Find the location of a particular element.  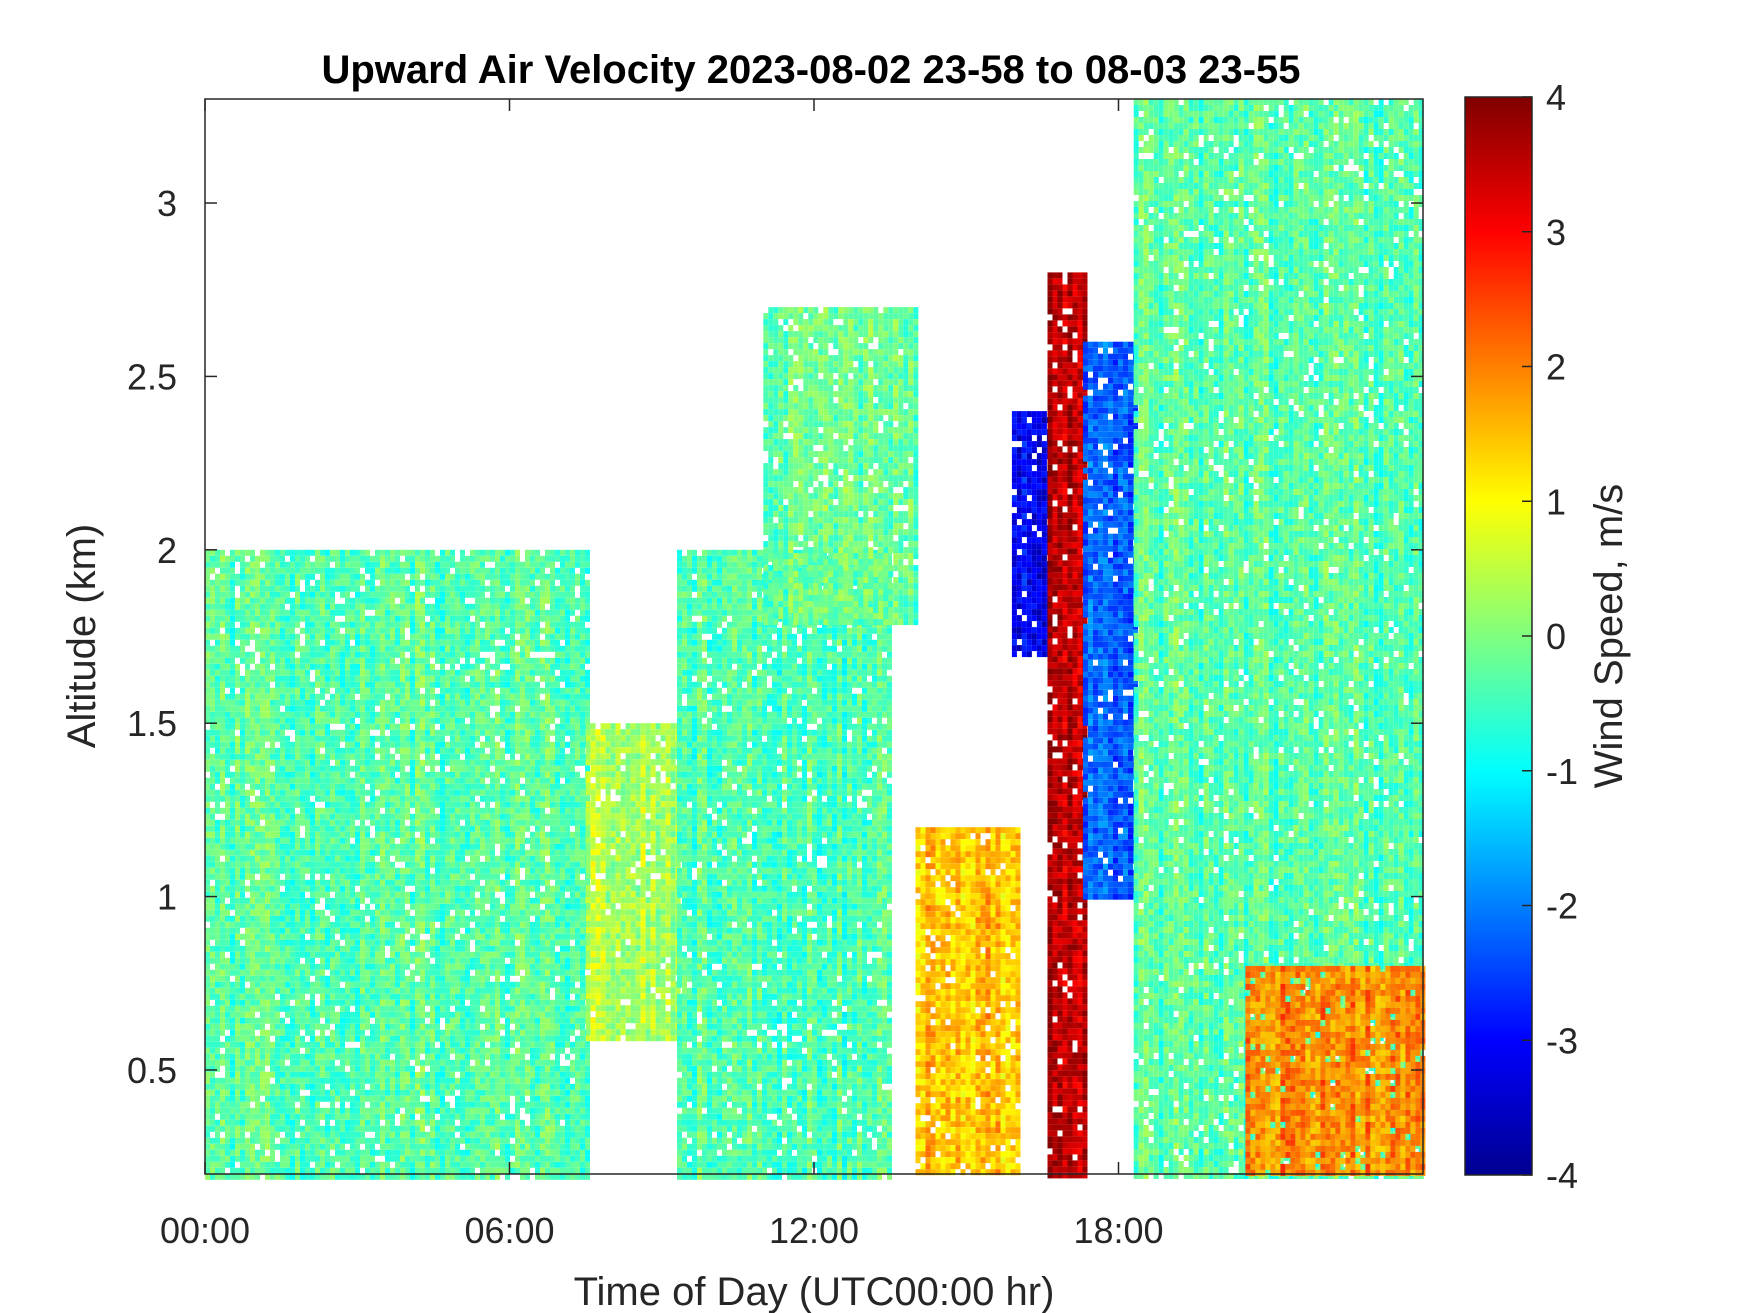

y-tick-label: 1.5 is located at coordinates (152, 723).